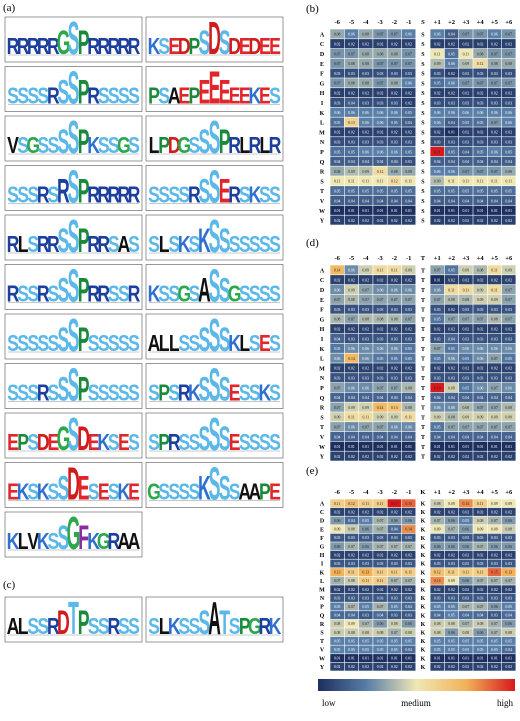 Image resolution: width=520 pixels, height=721 pixels. What do you see at coordinates (495, 22) in the screenshot?
I see `column-header: +5` at bounding box center [495, 22].